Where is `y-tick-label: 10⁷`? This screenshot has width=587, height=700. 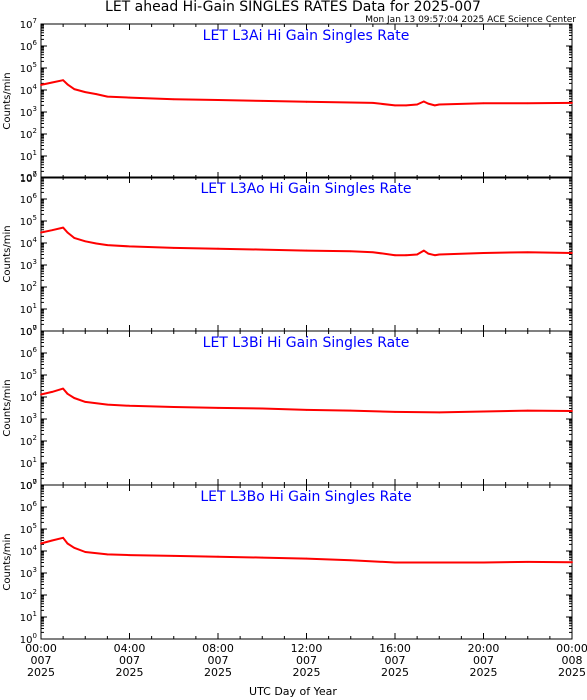 y-tick-label: 10⁷ is located at coordinates (28, 177).